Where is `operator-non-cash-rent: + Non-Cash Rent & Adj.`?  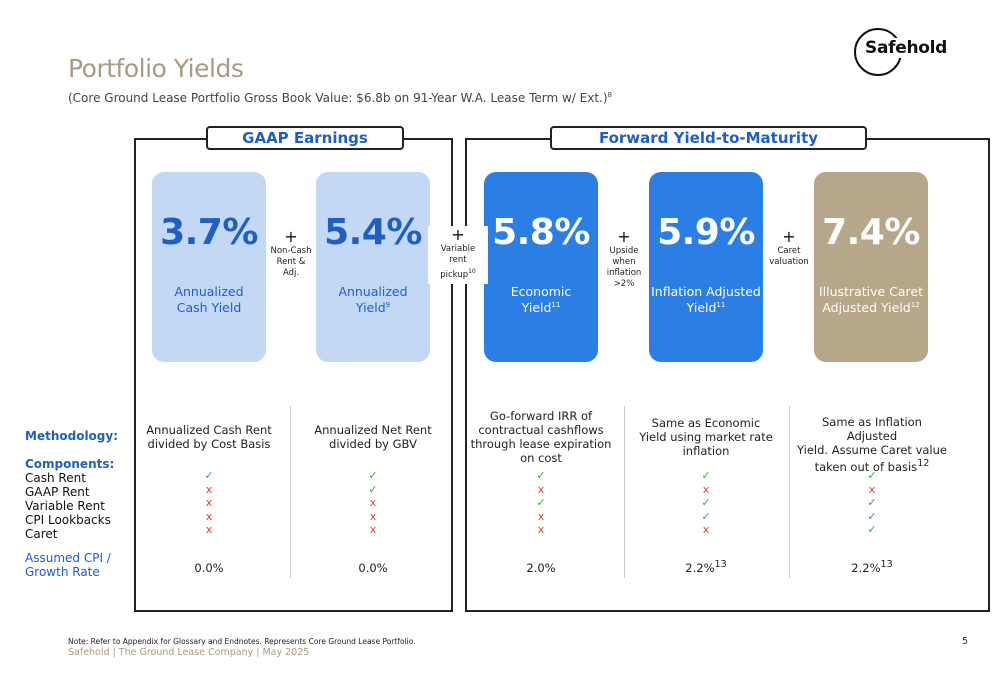 operator-non-cash-rent: + Non-Cash Rent & Adj. is located at coordinates (291, 253).